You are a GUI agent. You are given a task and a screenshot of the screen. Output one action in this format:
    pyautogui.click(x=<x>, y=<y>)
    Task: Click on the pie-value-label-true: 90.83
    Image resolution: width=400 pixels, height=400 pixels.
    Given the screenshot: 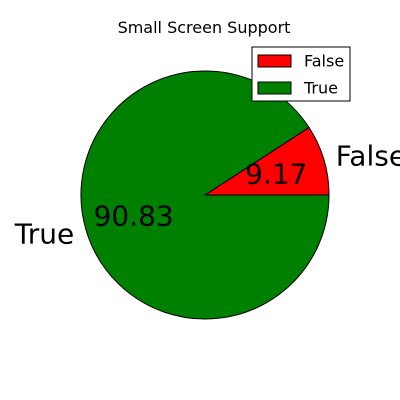 What is the action you would take?
    pyautogui.click(x=134, y=216)
    